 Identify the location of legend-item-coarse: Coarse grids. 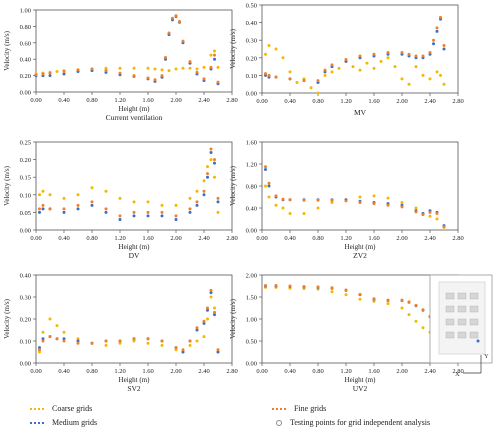
(61, 408).